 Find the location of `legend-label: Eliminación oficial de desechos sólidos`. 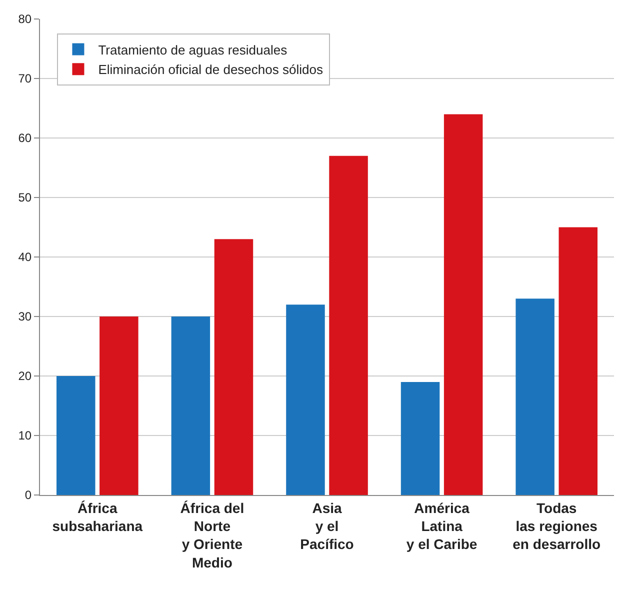

legend-label: Eliminación oficial de desechos sólidos is located at coordinates (211, 70).